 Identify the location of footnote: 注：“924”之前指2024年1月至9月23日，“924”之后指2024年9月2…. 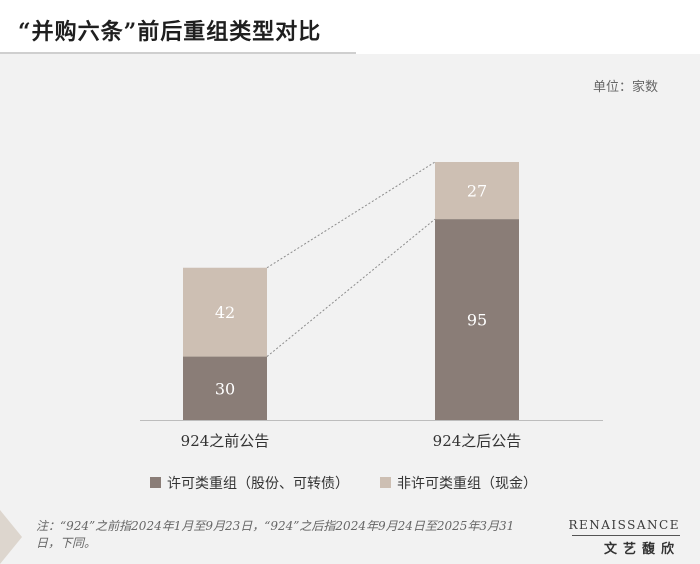
(275, 534).